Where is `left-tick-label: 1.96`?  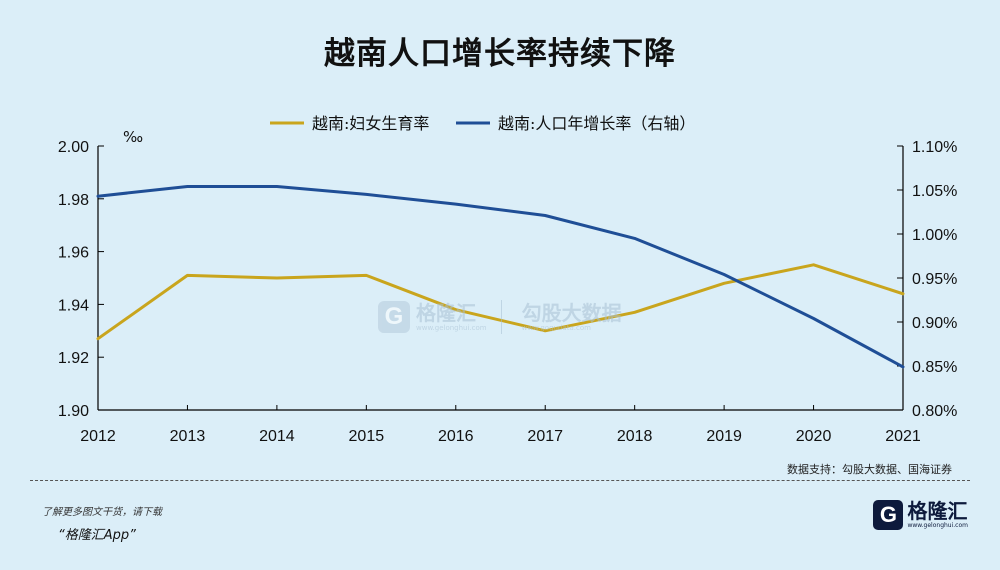
left-tick-label: 1.96 is located at coordinates (73, 253).